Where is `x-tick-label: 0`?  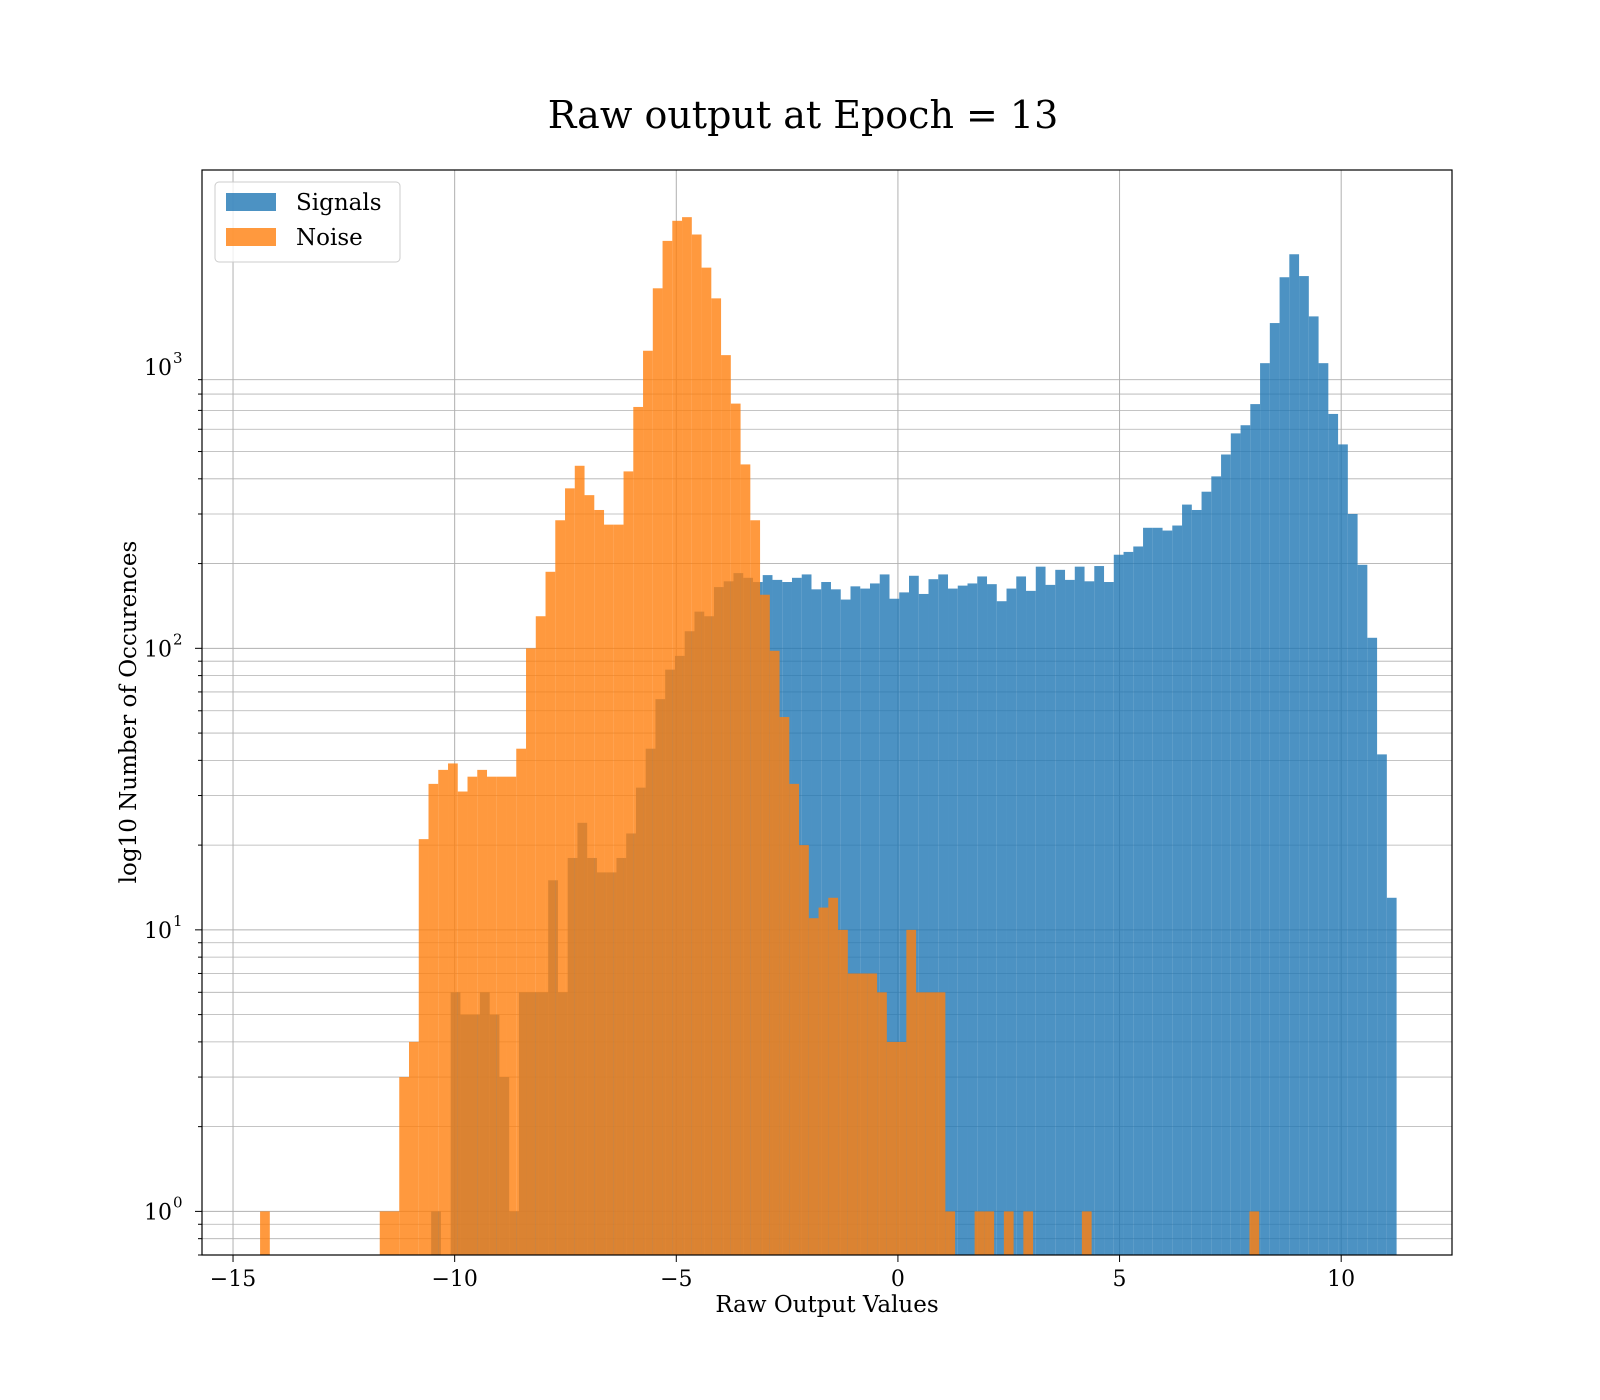
x-tick-label: 0 is located at coordinates (898, 1279).